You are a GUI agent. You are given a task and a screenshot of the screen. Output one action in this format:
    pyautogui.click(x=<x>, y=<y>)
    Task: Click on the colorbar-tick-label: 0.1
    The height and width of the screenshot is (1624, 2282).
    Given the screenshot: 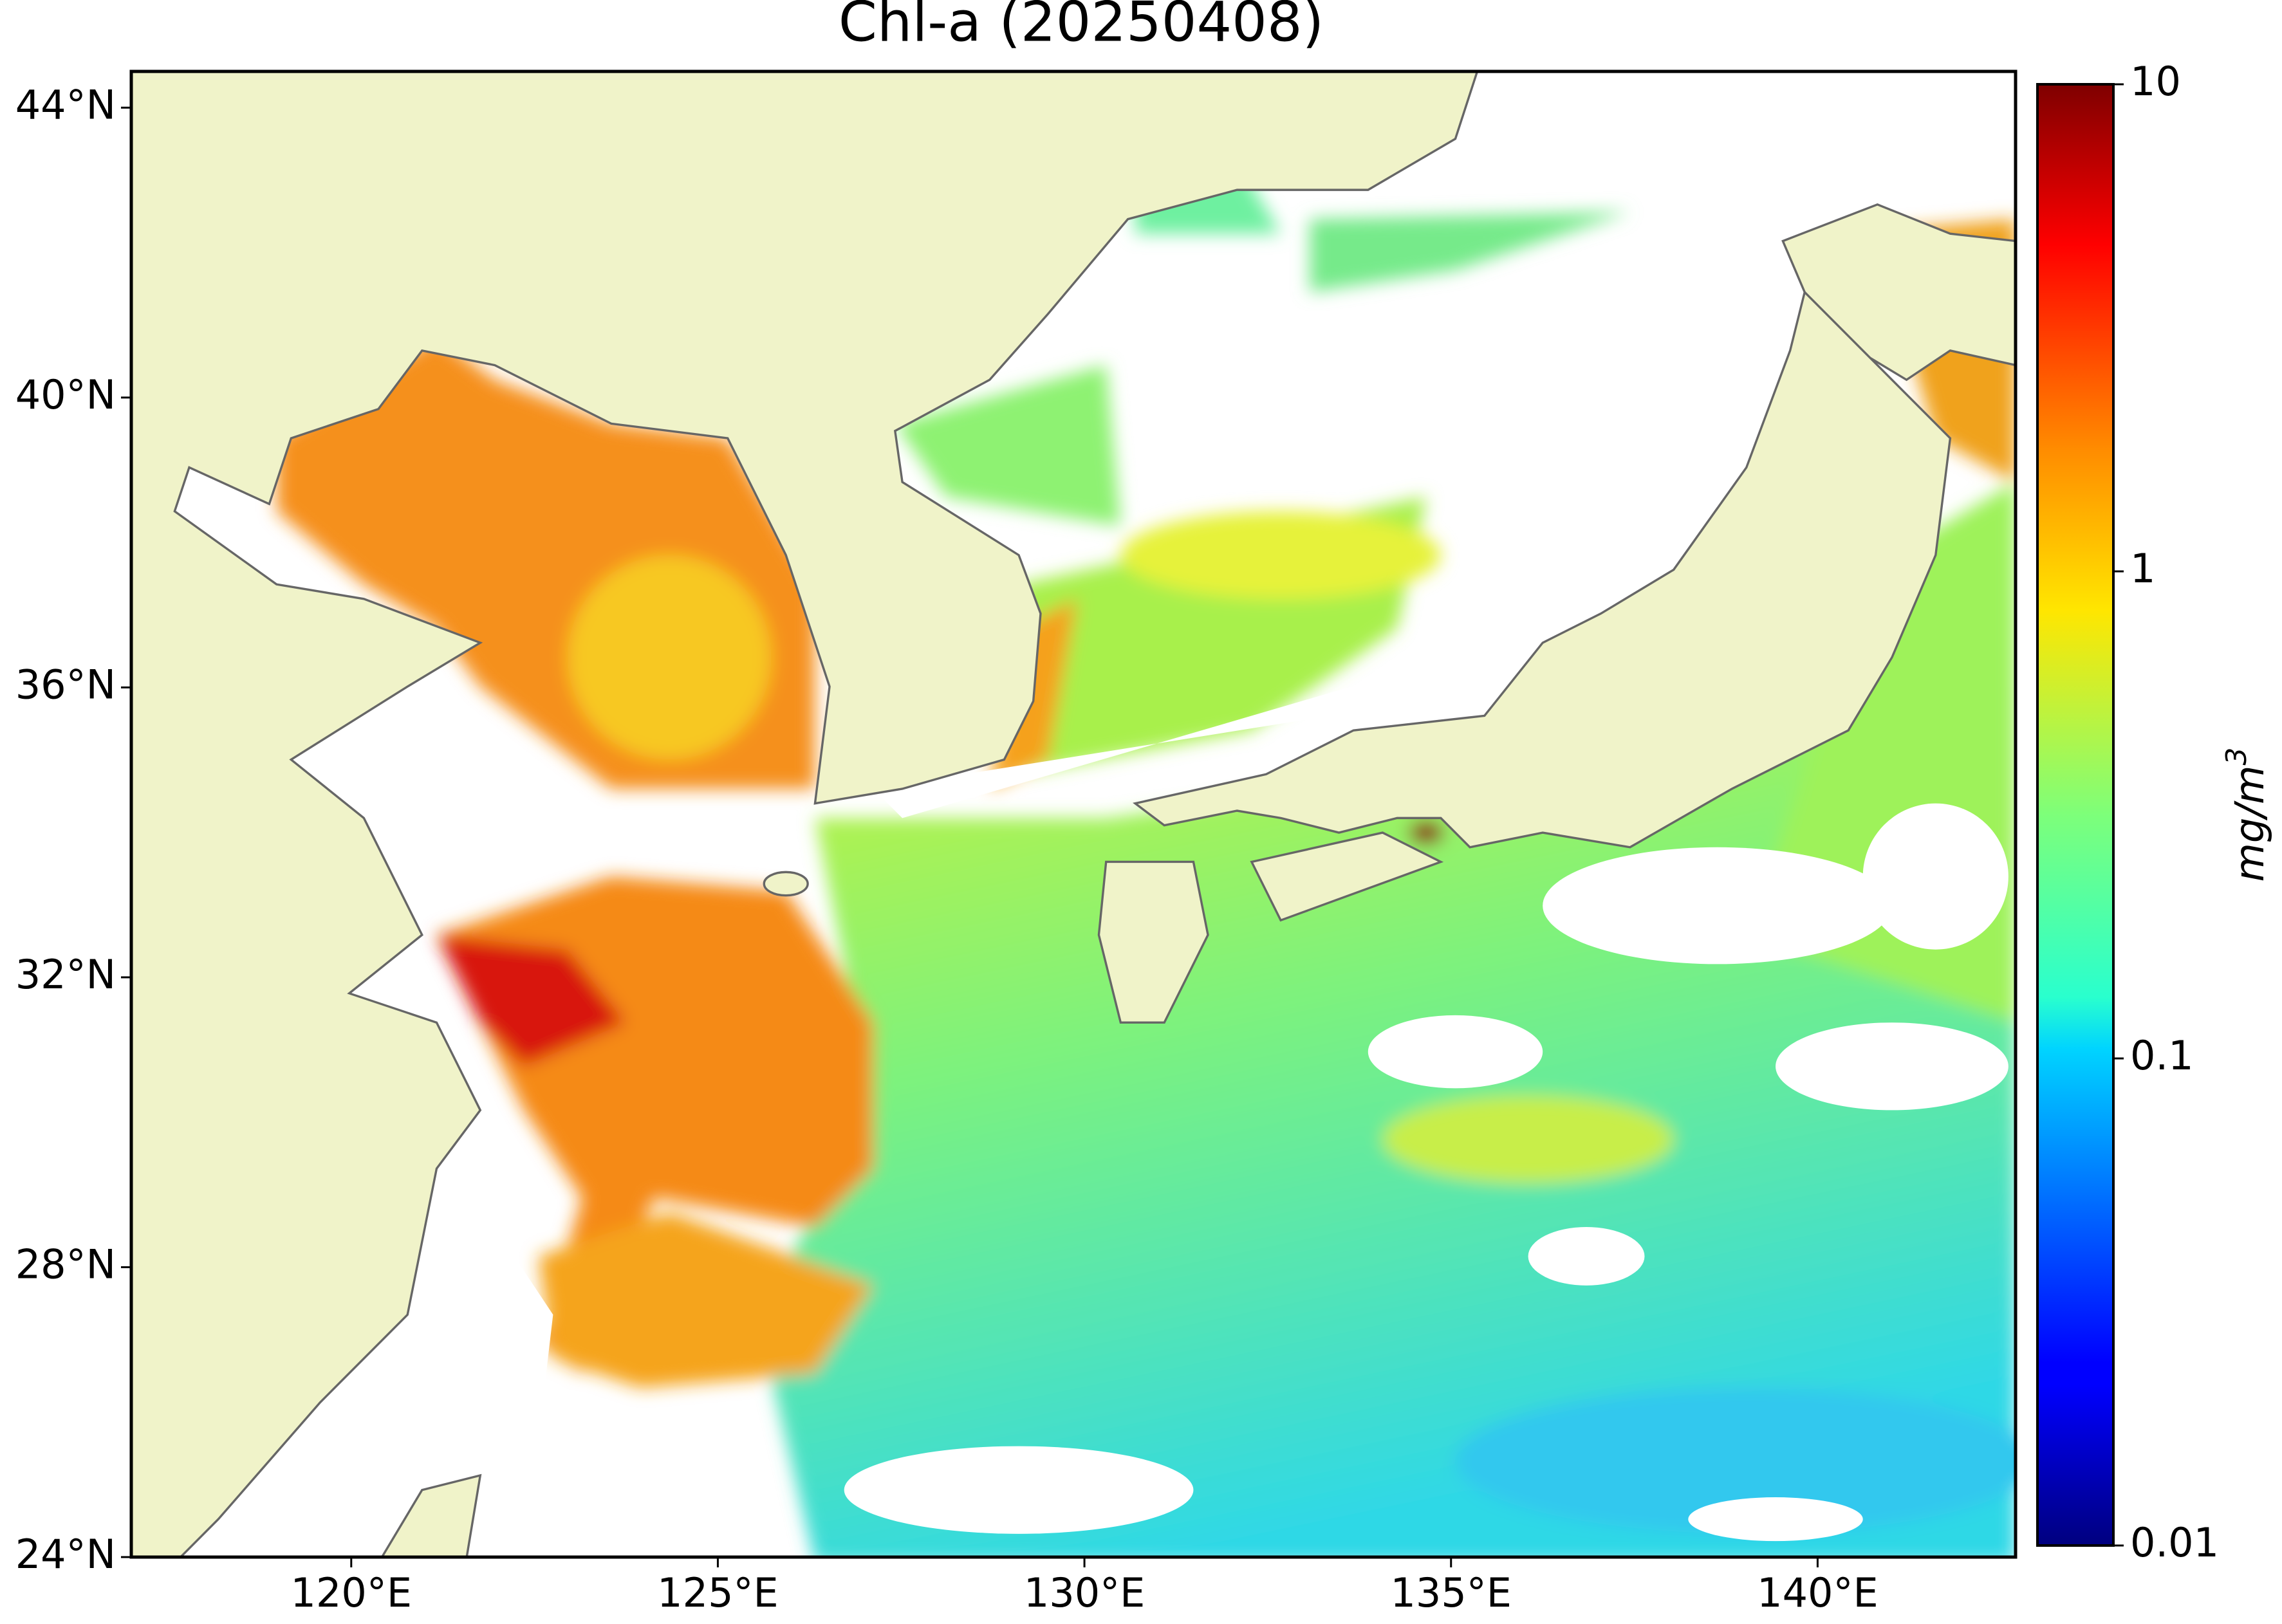 What is the action you would take?
    pyautogui.click(x=2162, y=1055)
    